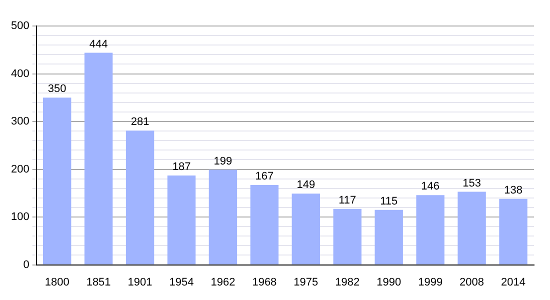 This screenshot has width=550, height=300. What do you see at coordinates (57, 282) in the screenshot?
I see `x-tick-label: 1800` at bounding box center [57, 282].